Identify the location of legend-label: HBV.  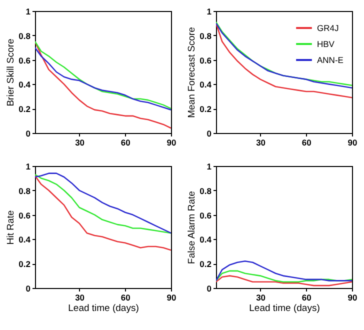
(326, 44).